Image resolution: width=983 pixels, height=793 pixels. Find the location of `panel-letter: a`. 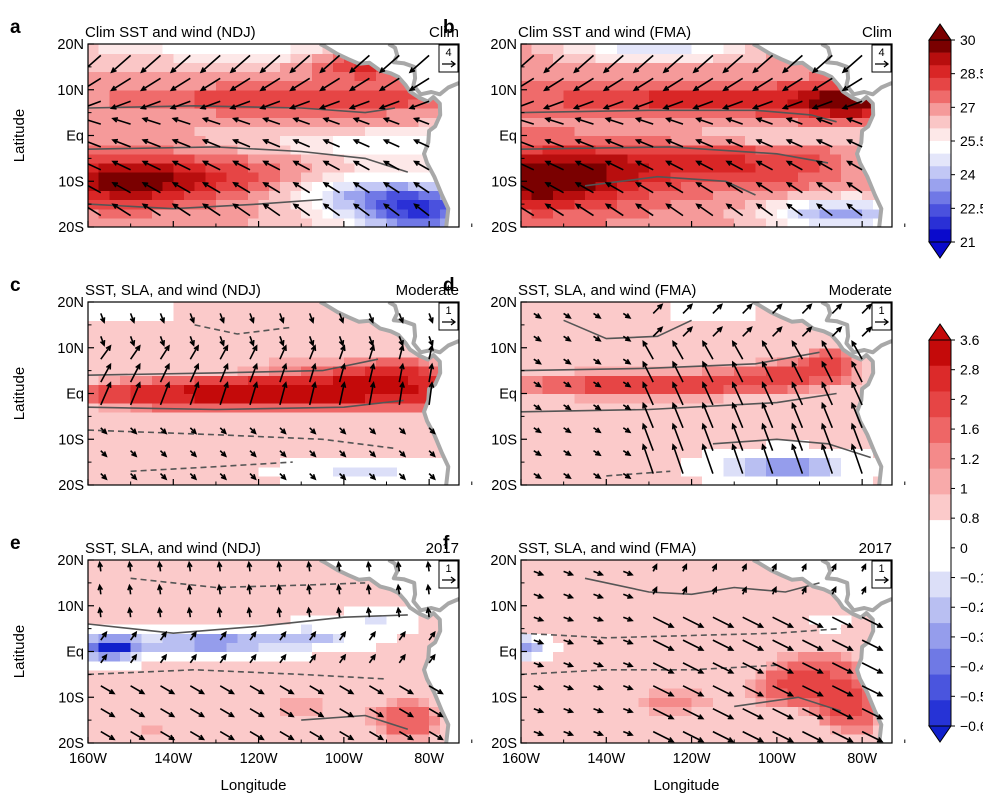

panel-letter: a is located at coordinates (15, 27).